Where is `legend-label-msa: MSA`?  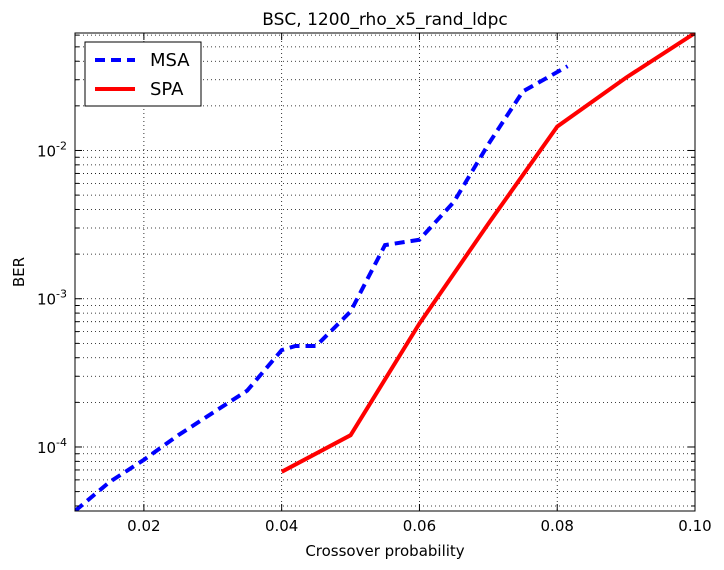
legend-label-msa: MSA is located at coordinates (170, 60).